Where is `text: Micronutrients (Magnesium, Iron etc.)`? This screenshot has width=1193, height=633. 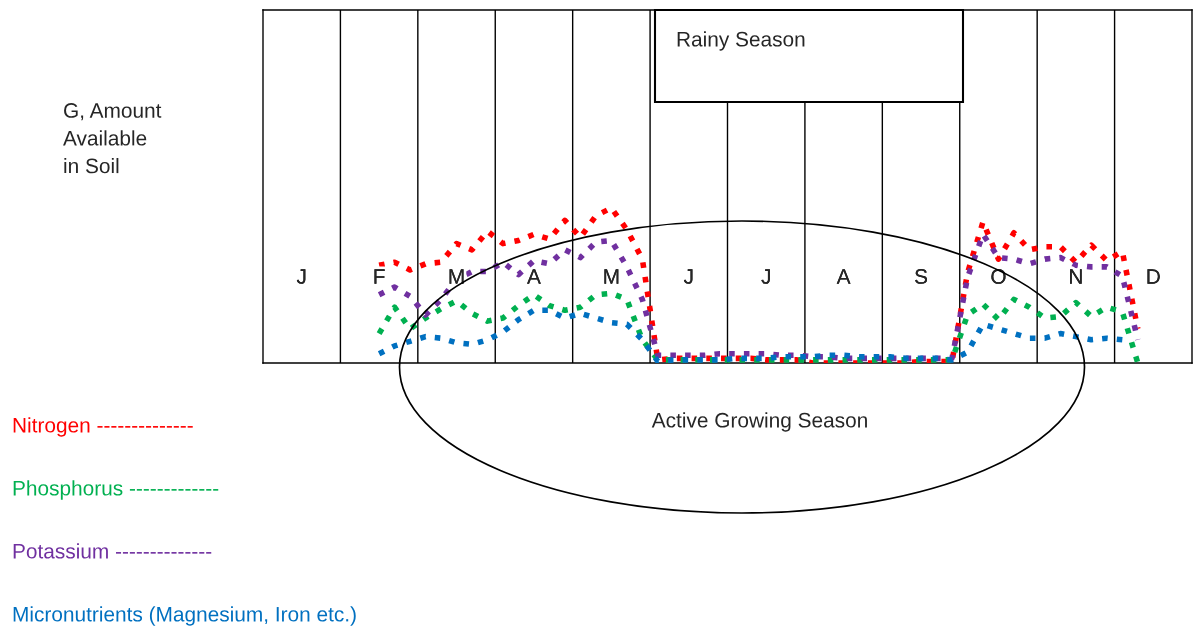 text: Micronutrients (Magnesium, Iron etc.) is located at coordinates (184, 616).